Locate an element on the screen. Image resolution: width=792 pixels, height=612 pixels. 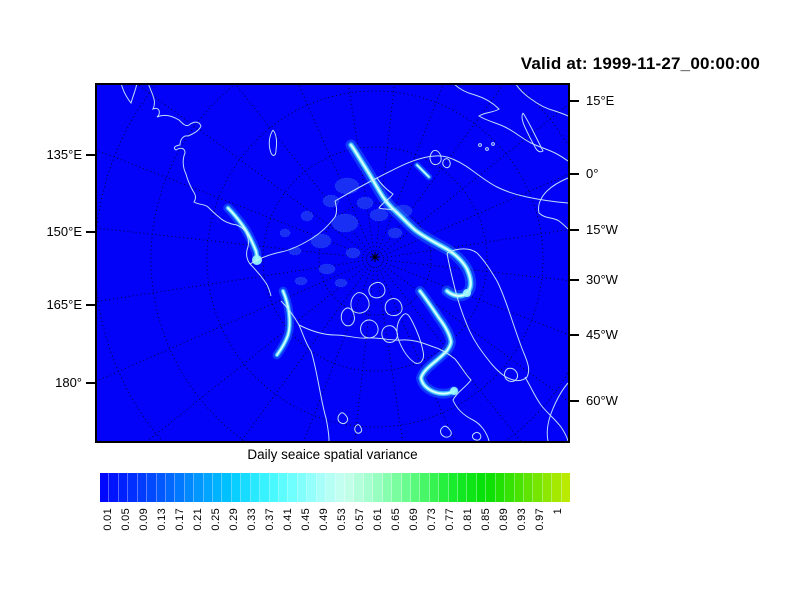
colorbar-tick-label: 0.85 is located at coordinates (486, 519).